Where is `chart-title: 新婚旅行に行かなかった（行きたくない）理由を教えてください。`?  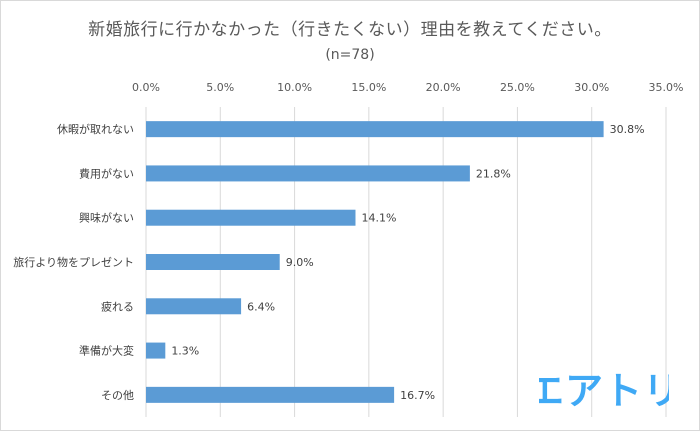
chart-title: 新婚旅行に行かなかった（行きたくない）理由を教えてください。 is located at coordinates (350, 30).